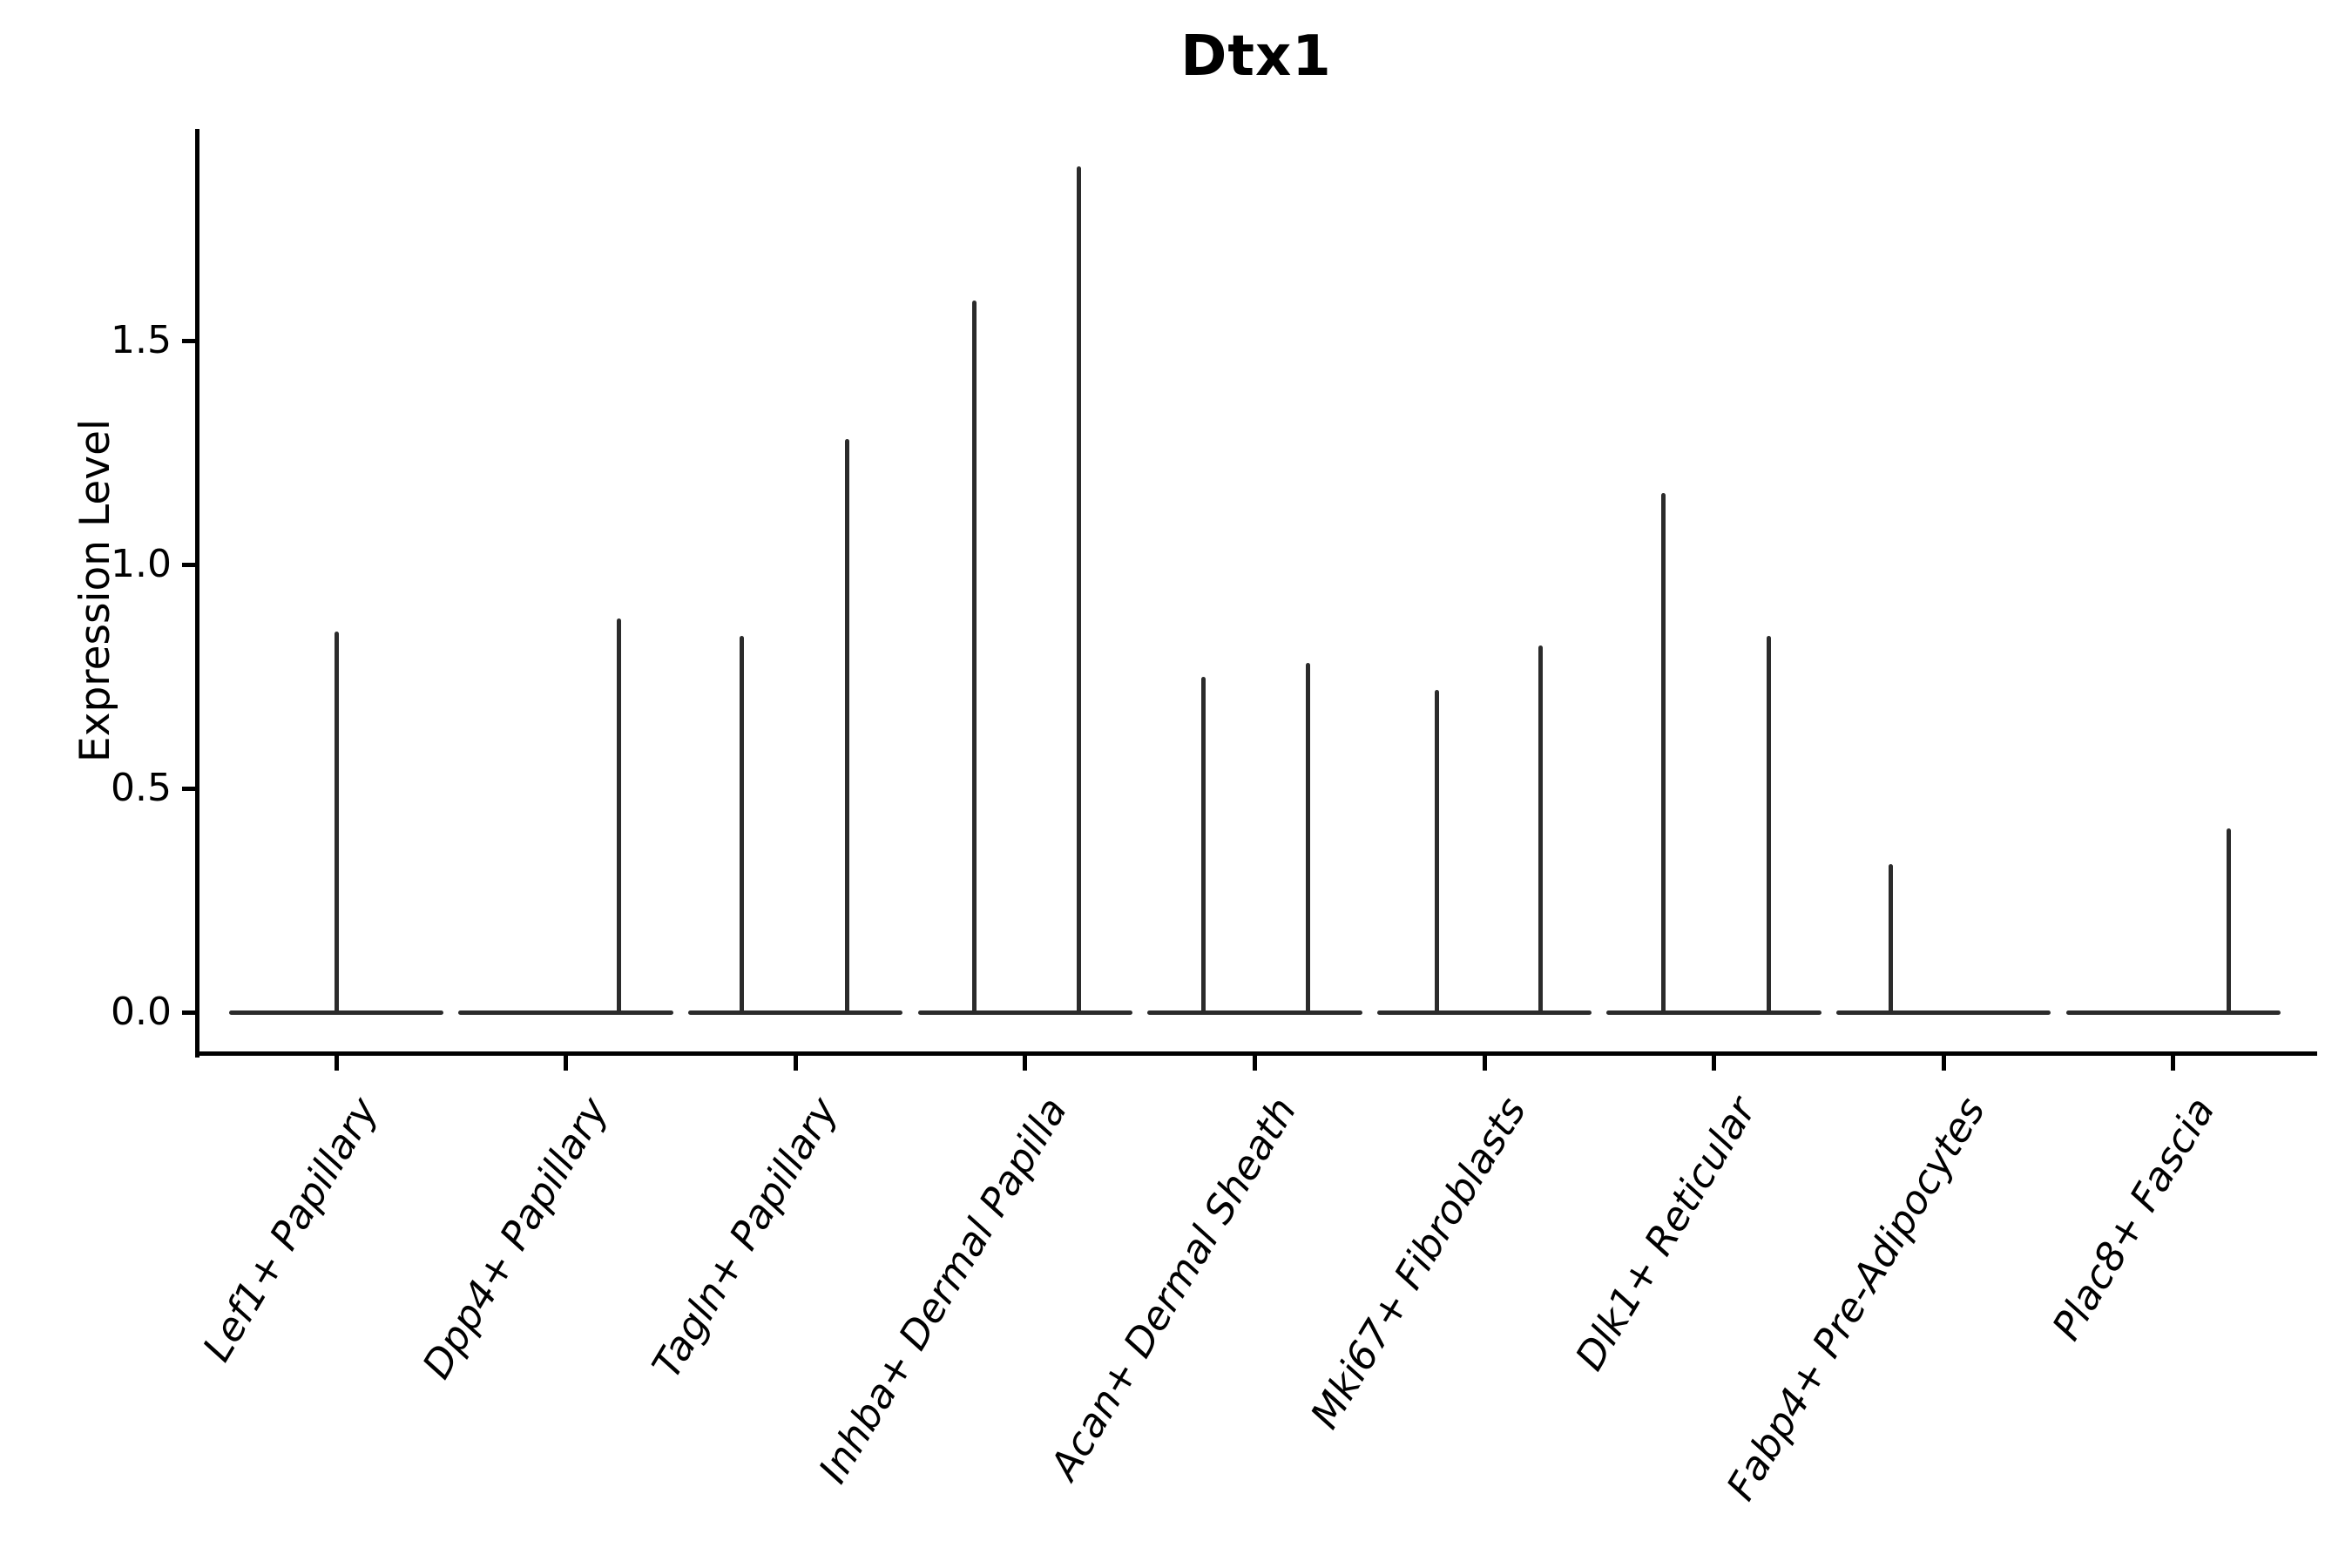 The height and width of the screenshot is (1568, 2352). Describe the element at coordinates (1256, 56) in the screenshot. I see `chart-title: Dtx1` at that location.